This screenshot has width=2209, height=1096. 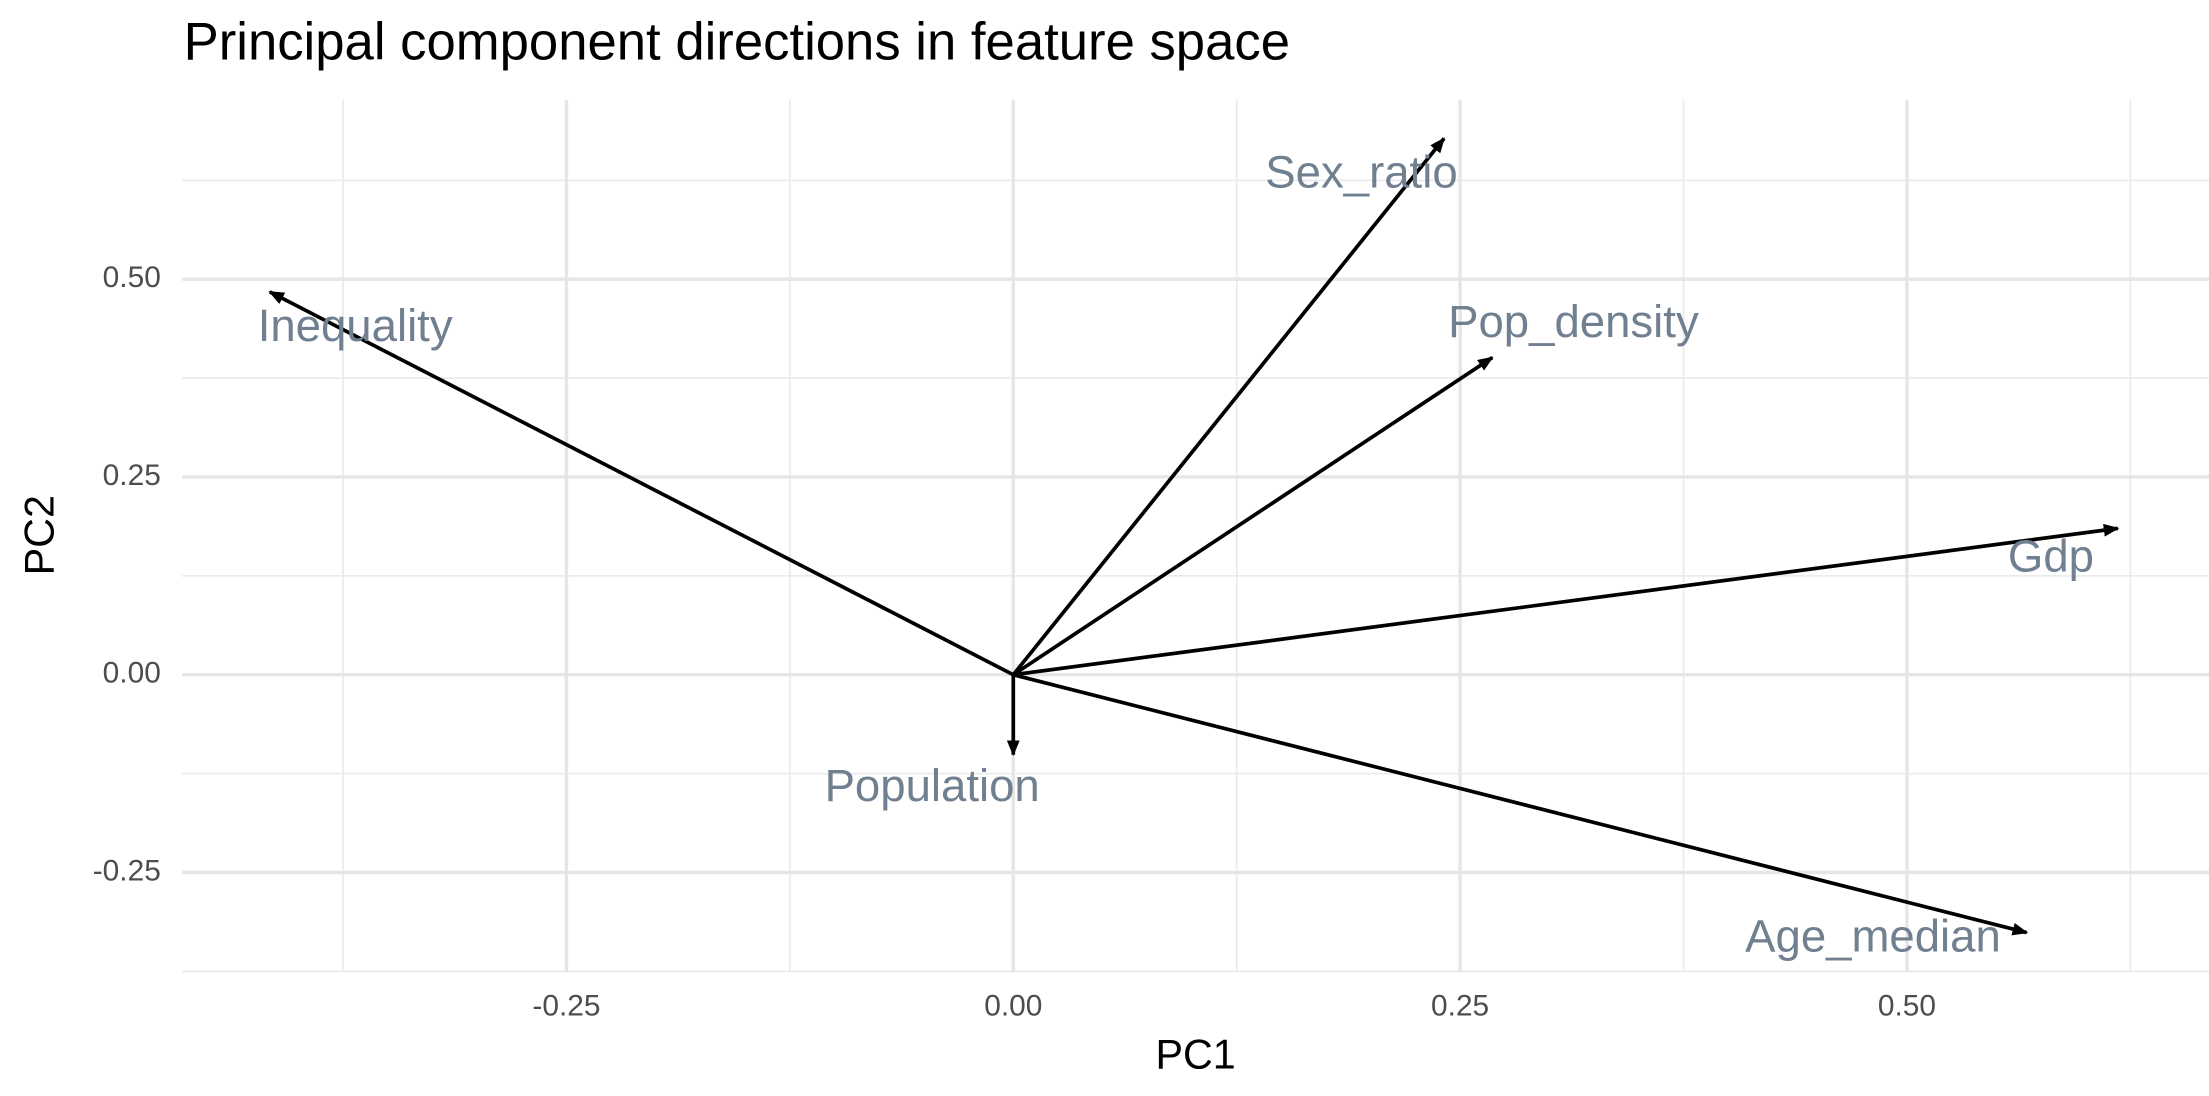 I want to click on y-tick-label: 0.50, so click(x=132, y=277).